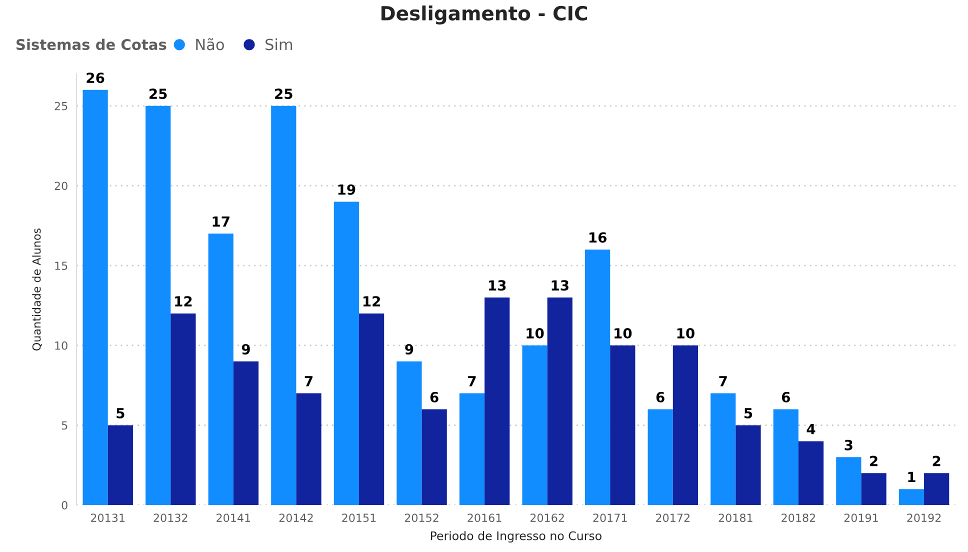 The width and height of the screenshot is (968, 552). What do you see at coordinates (95, 78) in the screenshot?
I see `data-label: 26` at bounding box center [95, 78].